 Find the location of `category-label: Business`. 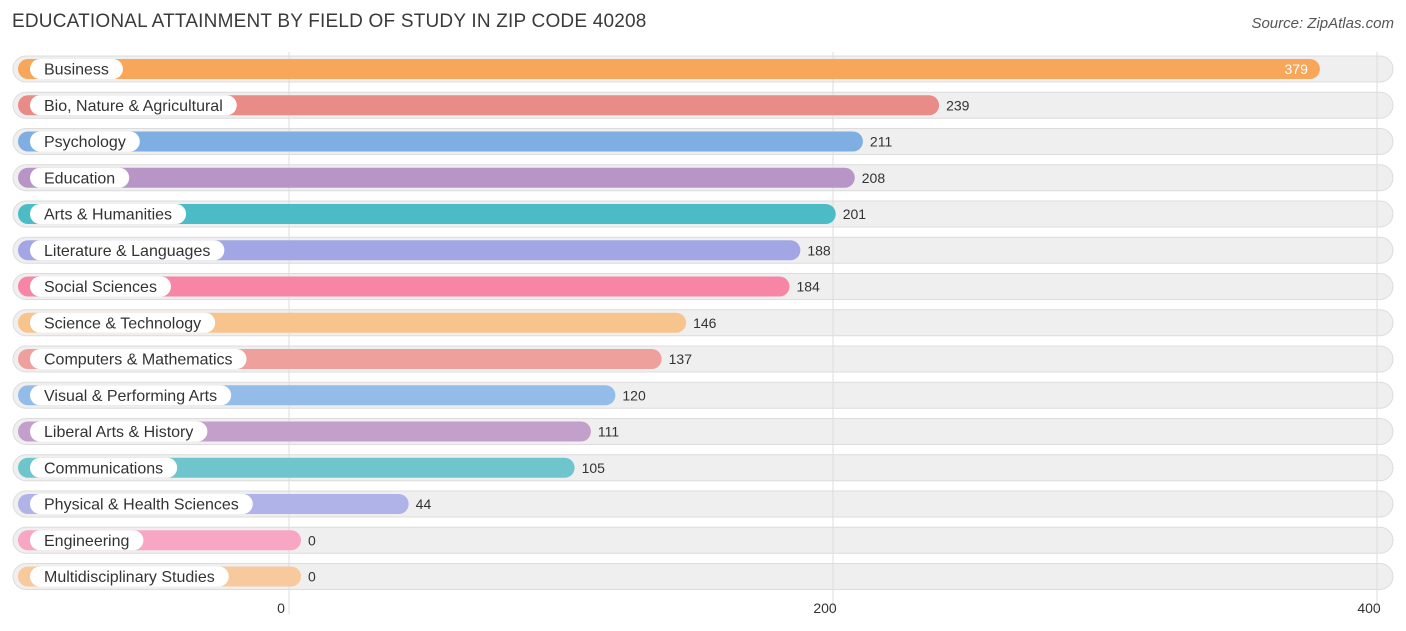

category-label: Business is located at coordinates (76, 70).